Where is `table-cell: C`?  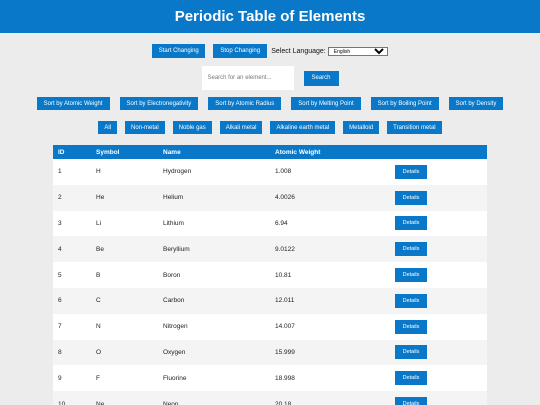 table-cell: C is located at coordinates (98, 301).